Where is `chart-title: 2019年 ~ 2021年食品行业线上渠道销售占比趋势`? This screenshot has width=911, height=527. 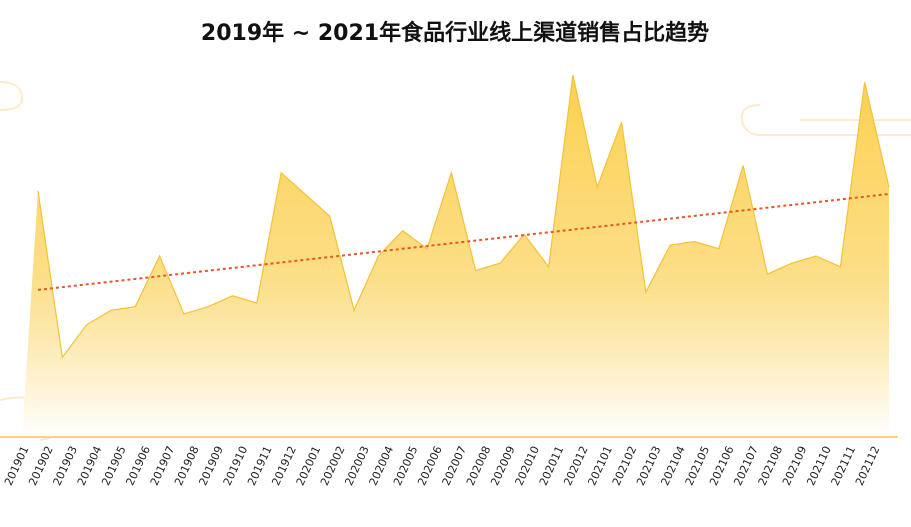 chart-title: 2019年 ~ 2021年食品行业线上渠道销售占比趋势 is located at coordinates (455, 33).